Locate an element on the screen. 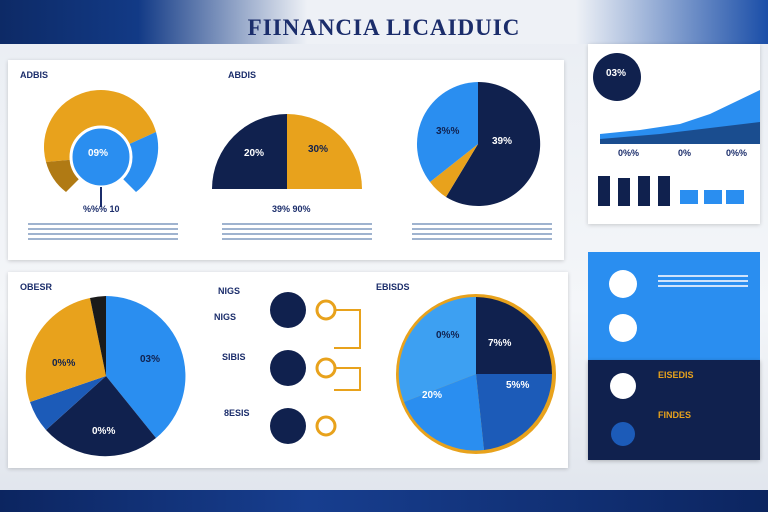  half-pie-navy is located at coordinates (249, 151).